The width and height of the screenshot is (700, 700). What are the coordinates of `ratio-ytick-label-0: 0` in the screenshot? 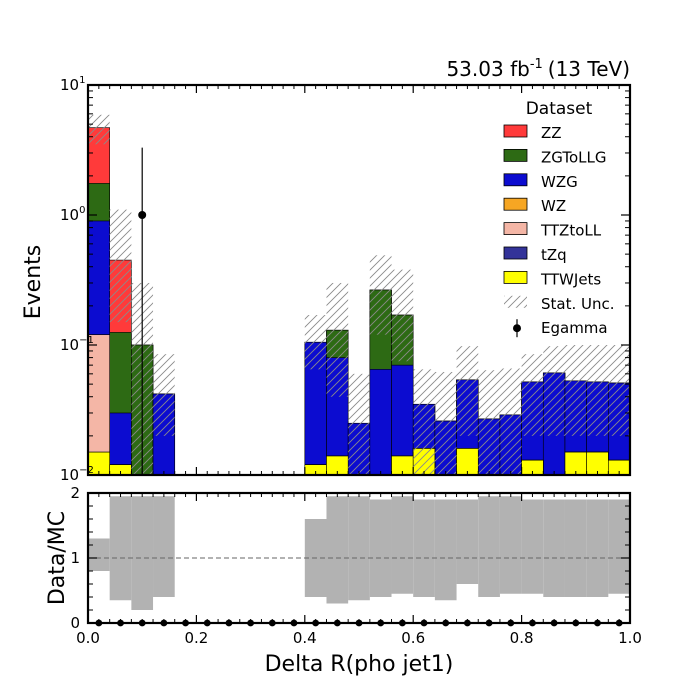 It's located at (75, 623).